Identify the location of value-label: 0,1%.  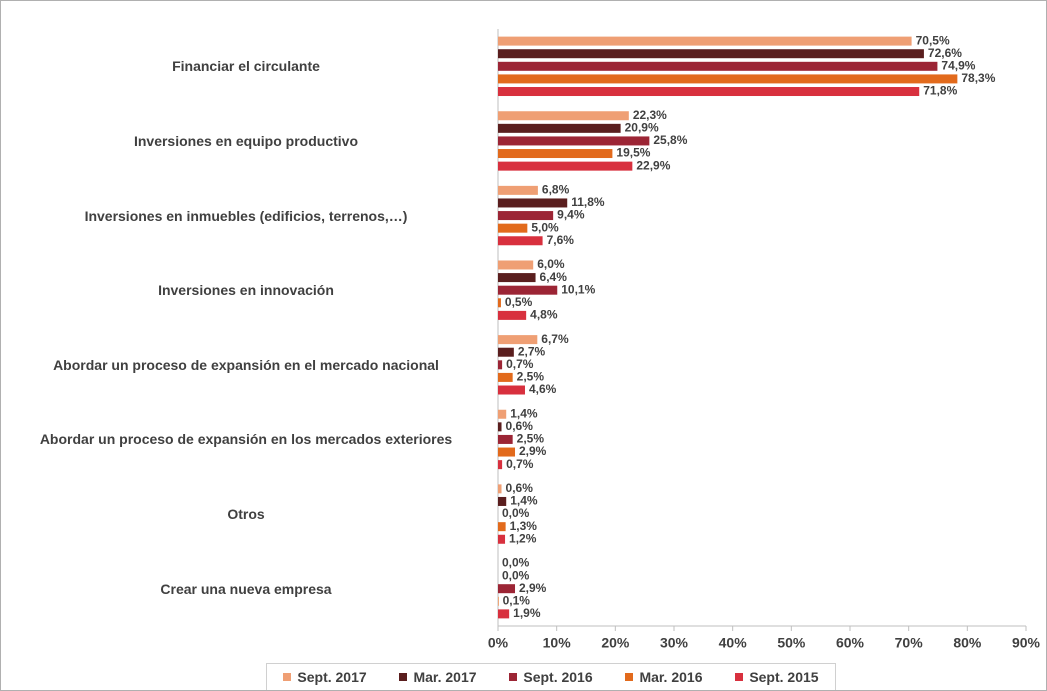
(517, 600).